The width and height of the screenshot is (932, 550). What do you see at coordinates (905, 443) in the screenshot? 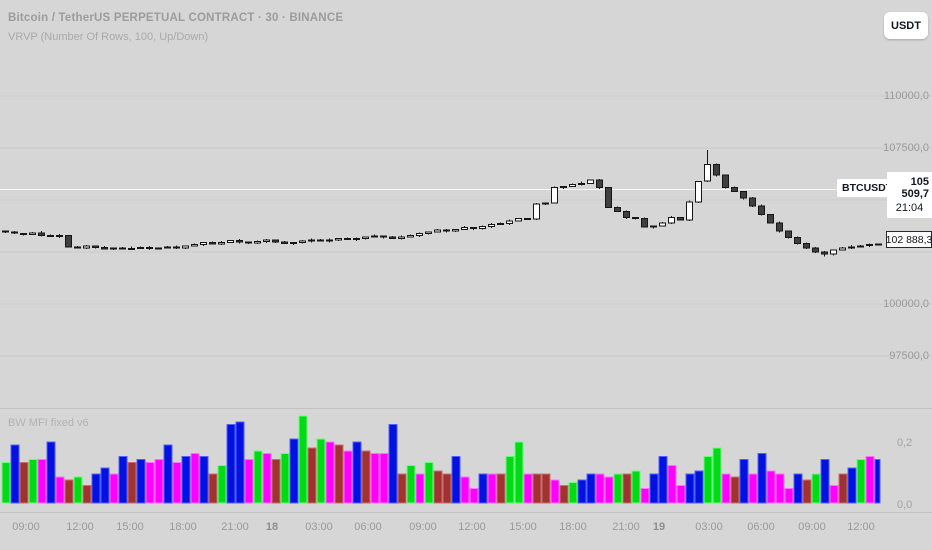
I see `indicator-tick-label: 0,2` at bounding box center [905, 443].